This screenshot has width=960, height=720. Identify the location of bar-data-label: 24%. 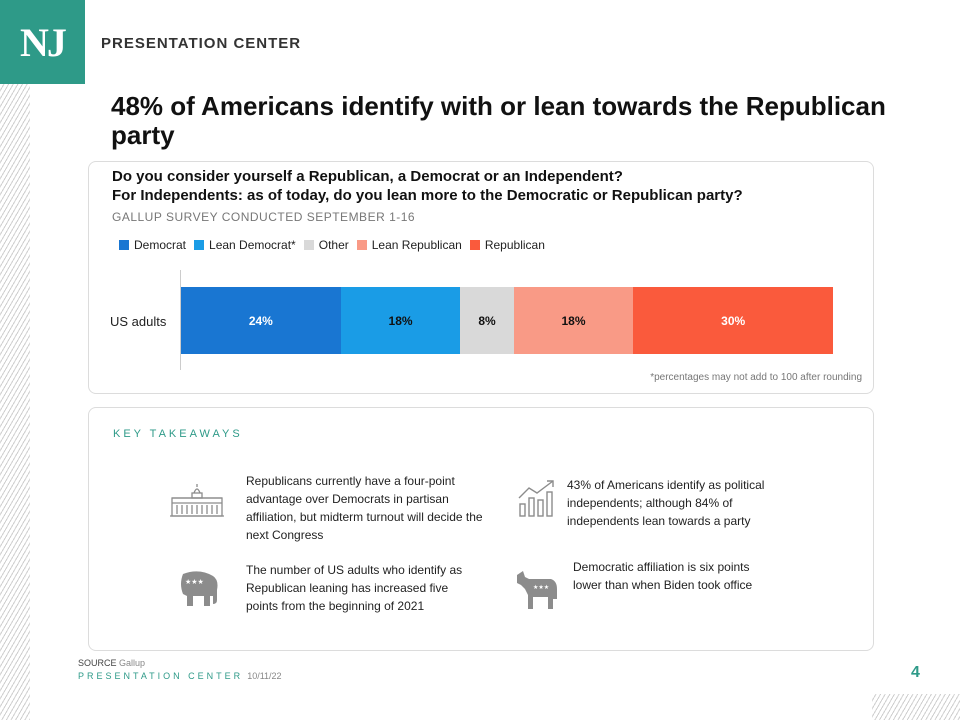
(260, 320).